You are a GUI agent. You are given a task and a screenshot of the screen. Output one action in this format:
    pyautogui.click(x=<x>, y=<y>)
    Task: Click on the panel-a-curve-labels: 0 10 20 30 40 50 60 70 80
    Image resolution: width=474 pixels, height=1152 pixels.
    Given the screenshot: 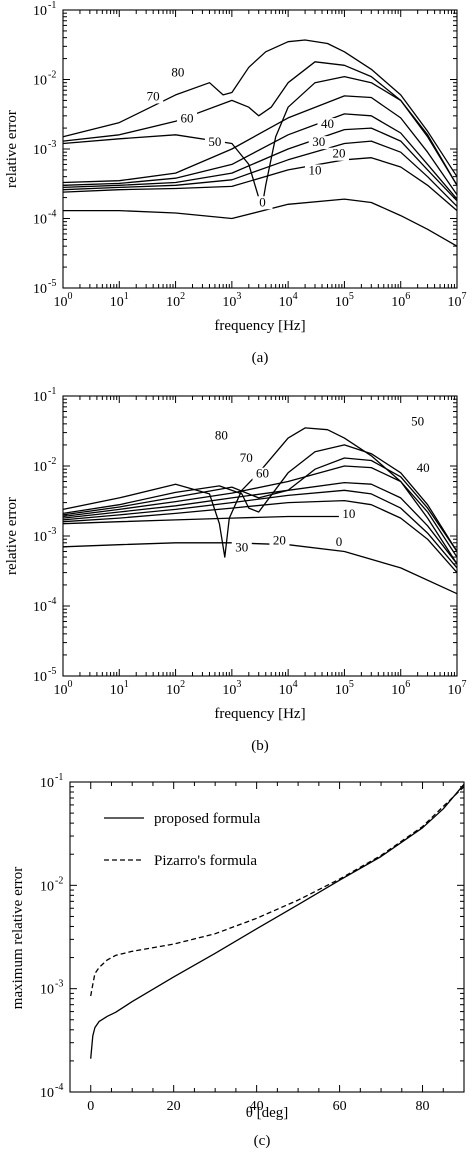 What is the action you would take?
    pyautogui.click(x=246, y=137)
    